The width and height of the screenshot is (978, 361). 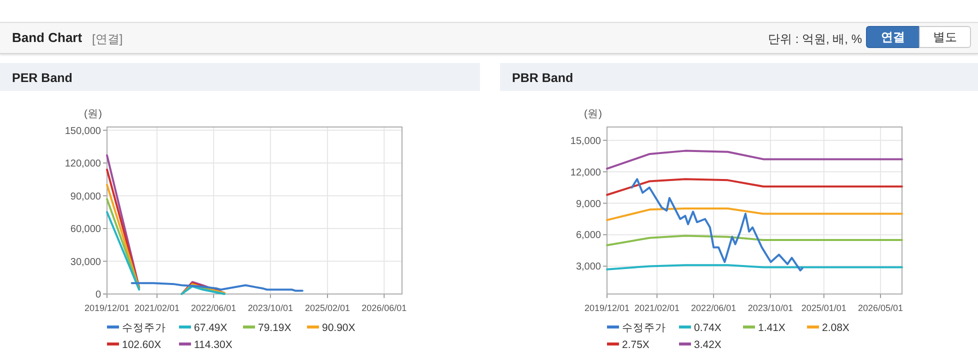 What do you see at coordinates (42, 78) in the screenshot?
I see `chart-title: PER Band` at bounding box center [42, 78].